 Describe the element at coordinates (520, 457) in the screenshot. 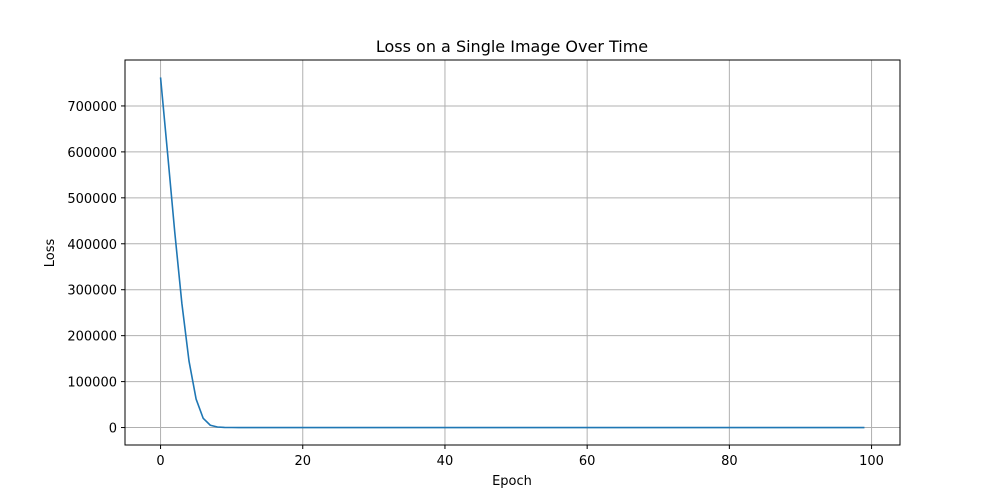

I see `x-axis-ticks: 0 20 40 60 80 100` at that location.